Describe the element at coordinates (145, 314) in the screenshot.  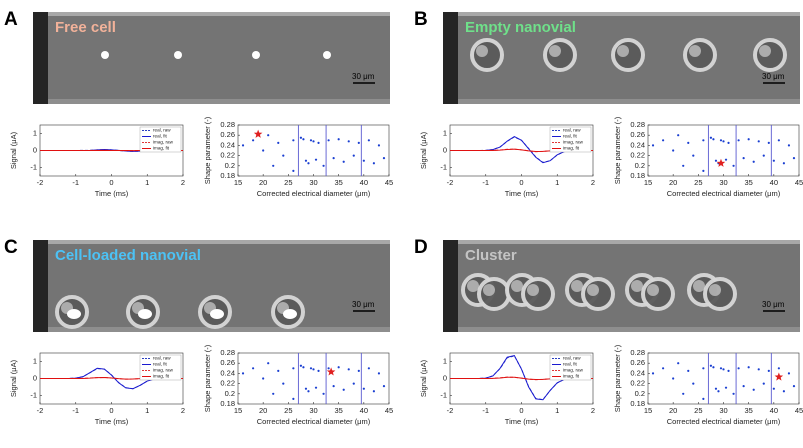
I see `cell` at that location.